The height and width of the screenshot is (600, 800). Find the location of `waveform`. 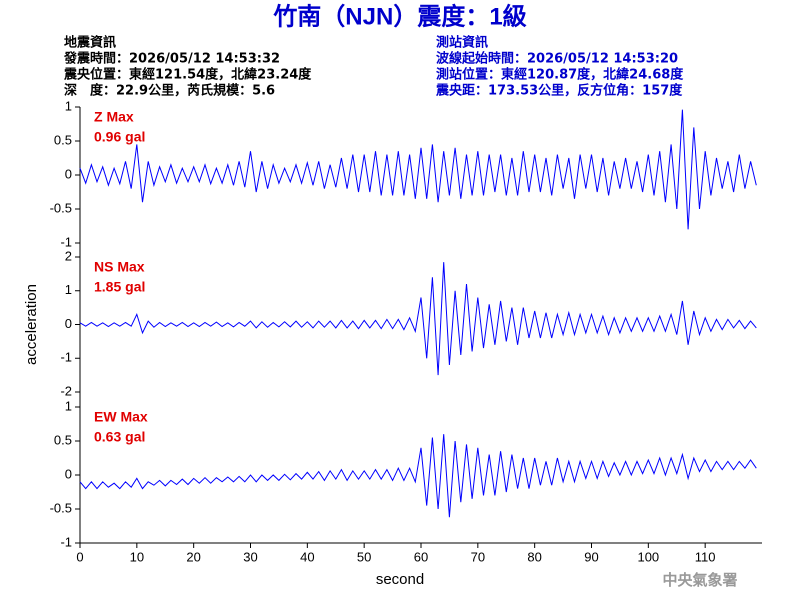

waveform is located at coordinates (418, 476).